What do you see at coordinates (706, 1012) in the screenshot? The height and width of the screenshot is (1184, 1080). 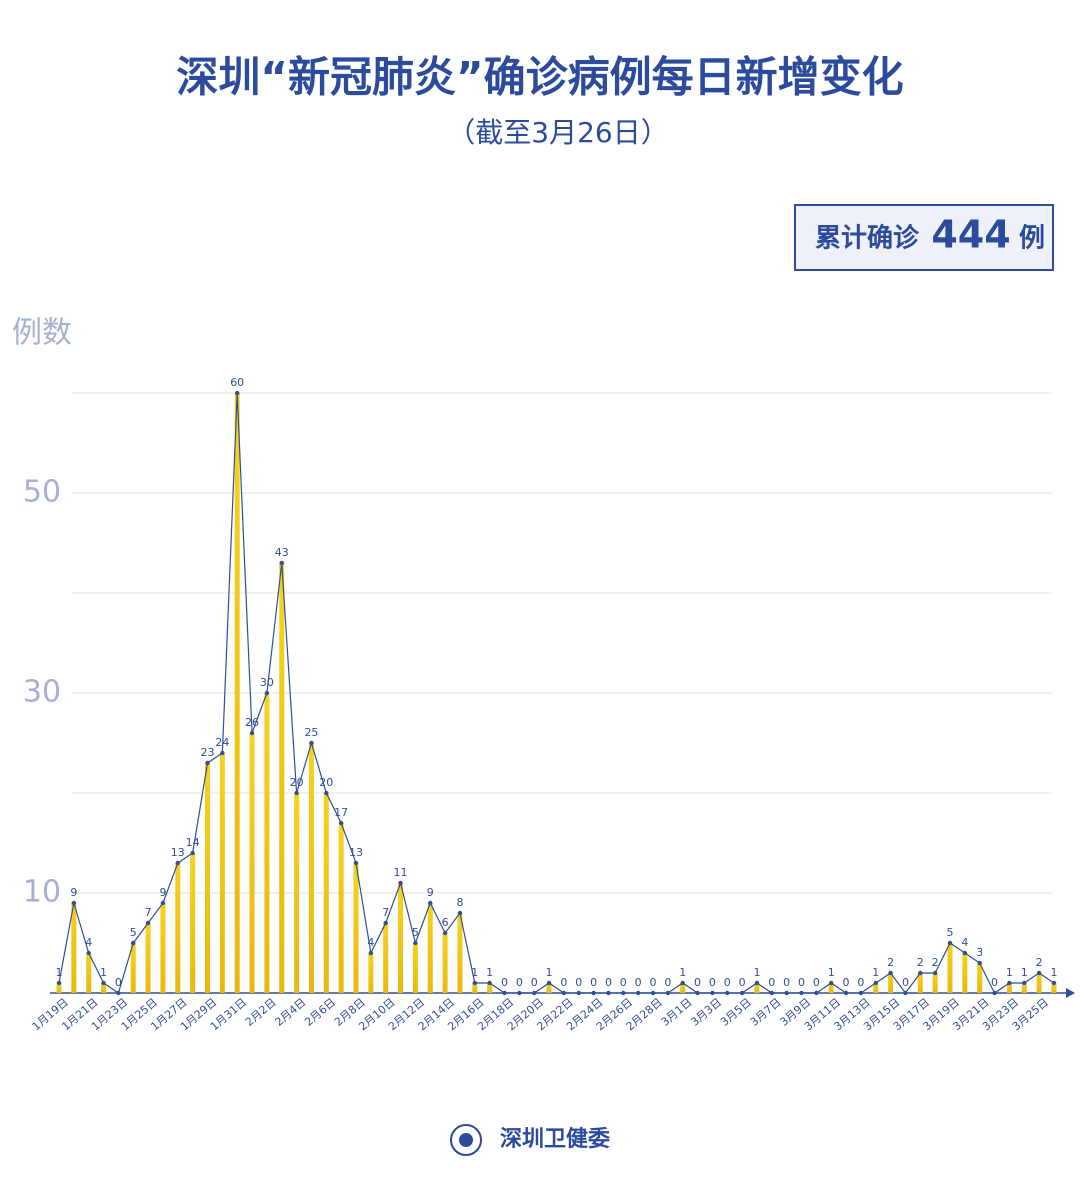 I see `x-tick-label: 3月3日` at bounding box center [706, 1012].